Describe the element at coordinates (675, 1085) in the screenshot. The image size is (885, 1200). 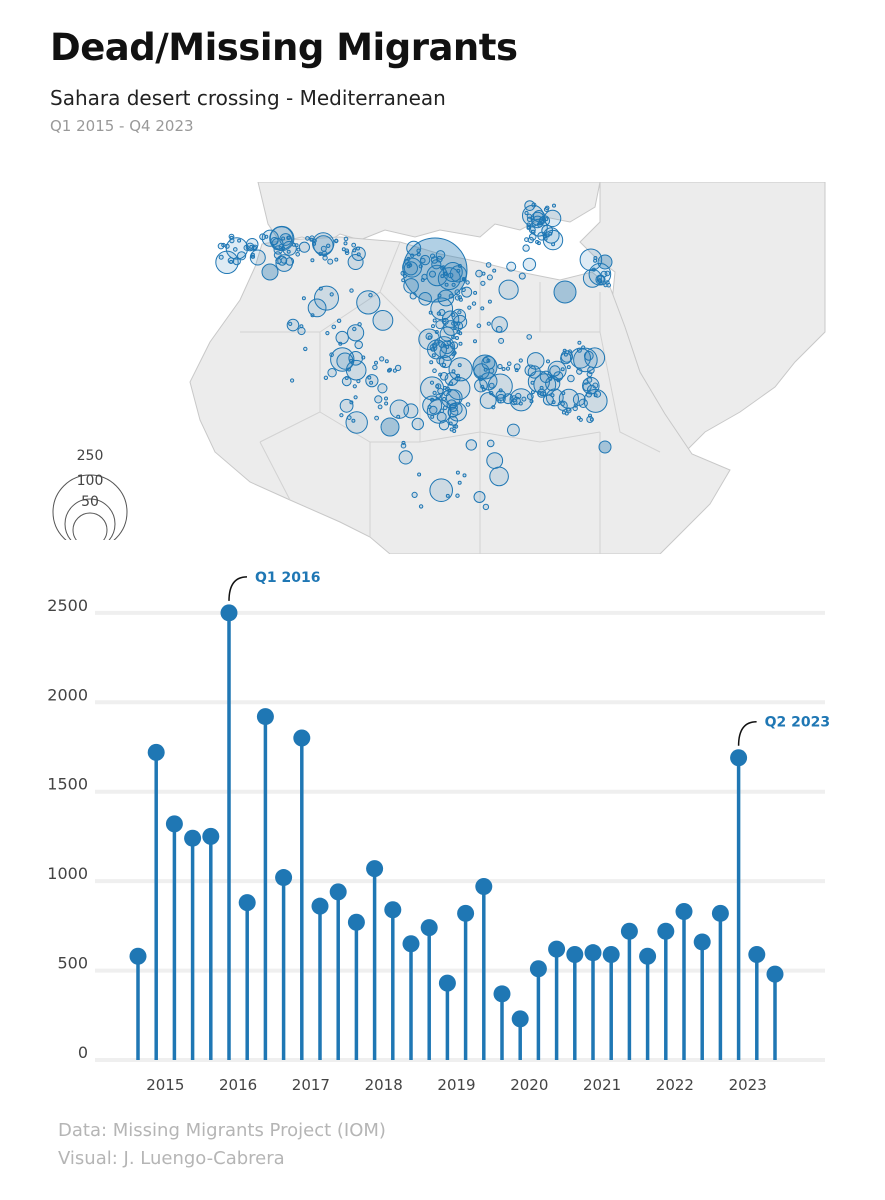
I see `x-tick-label: 2022` at that location.